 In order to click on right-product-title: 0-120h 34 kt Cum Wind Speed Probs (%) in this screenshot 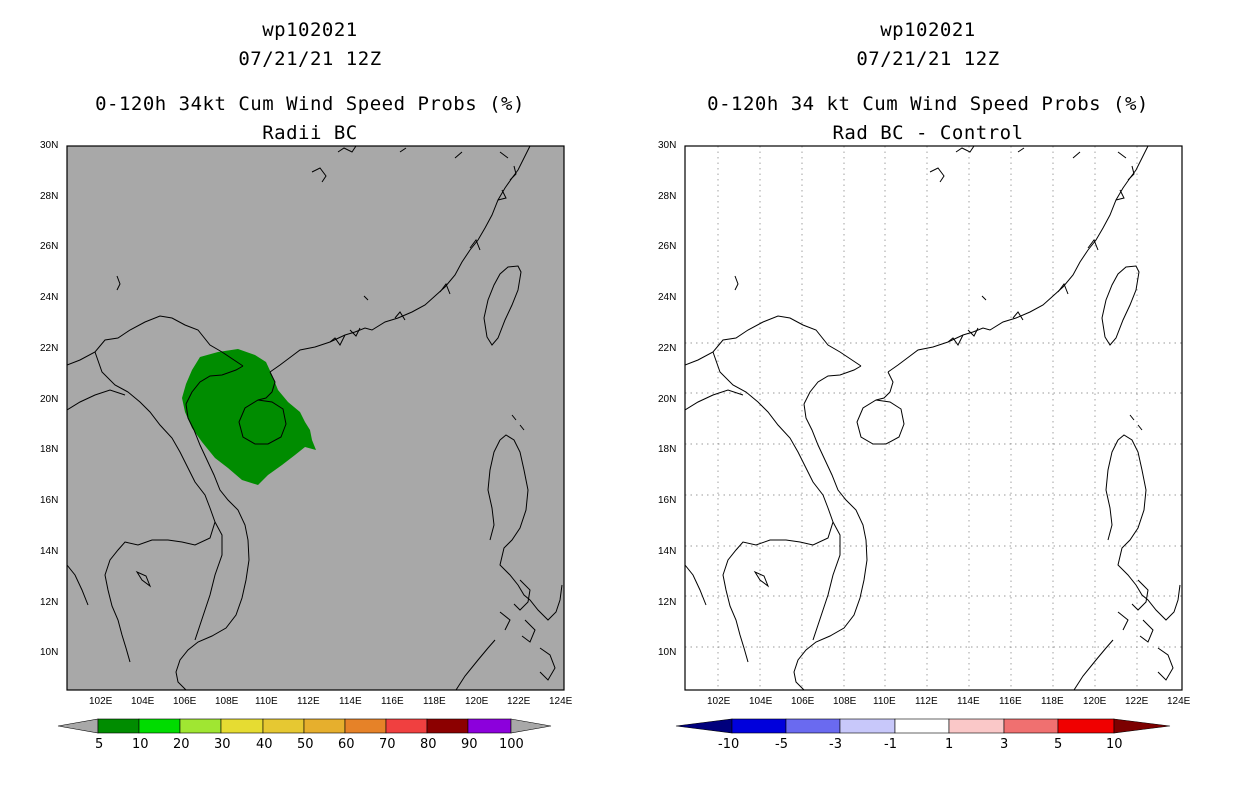, I will do `click(928, 104)`.